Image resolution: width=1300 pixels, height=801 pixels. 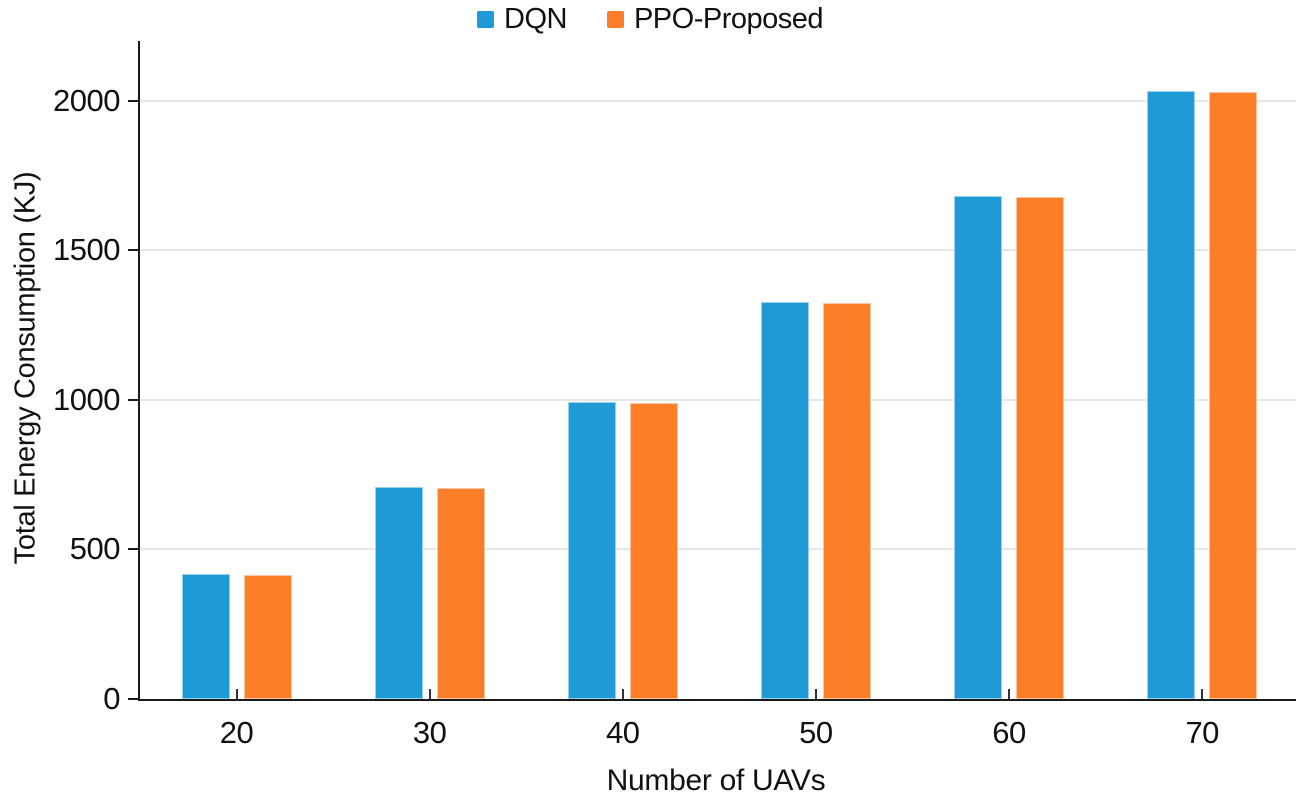 I want to click on y-tick-label-2000: 2000, so click(x=86, y=100).